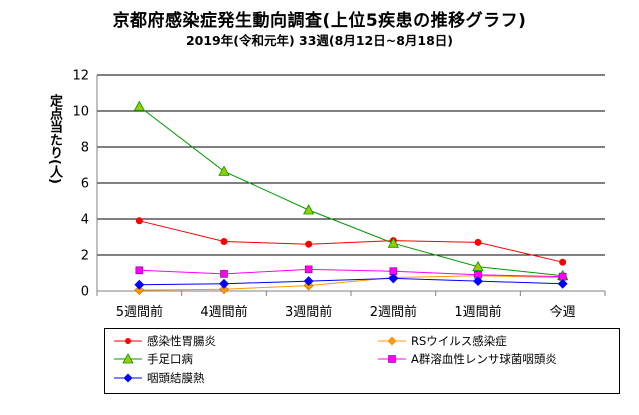 Image resolution: width=639 pixels, height=415 pixels. Describe the element at coordinates (85, 292) in the screenshot. I see `y-tick-label: 0` at that location.